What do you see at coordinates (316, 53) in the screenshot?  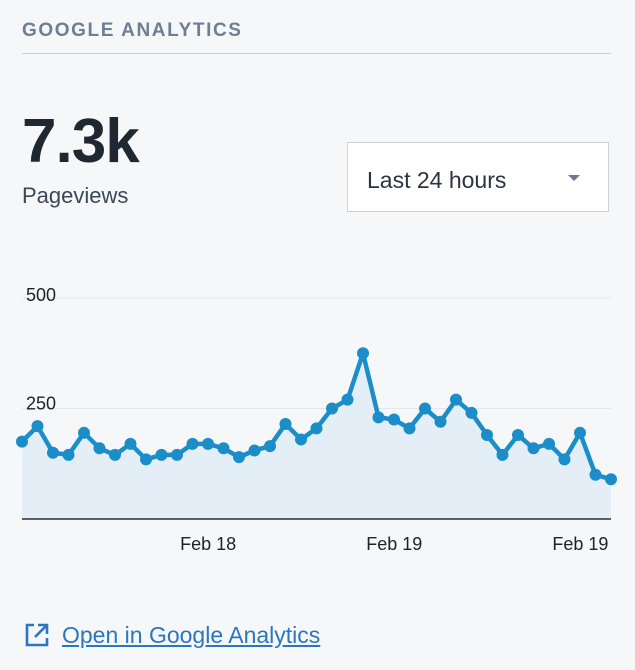 I see `title-divider` at bounding box center [316, 53].